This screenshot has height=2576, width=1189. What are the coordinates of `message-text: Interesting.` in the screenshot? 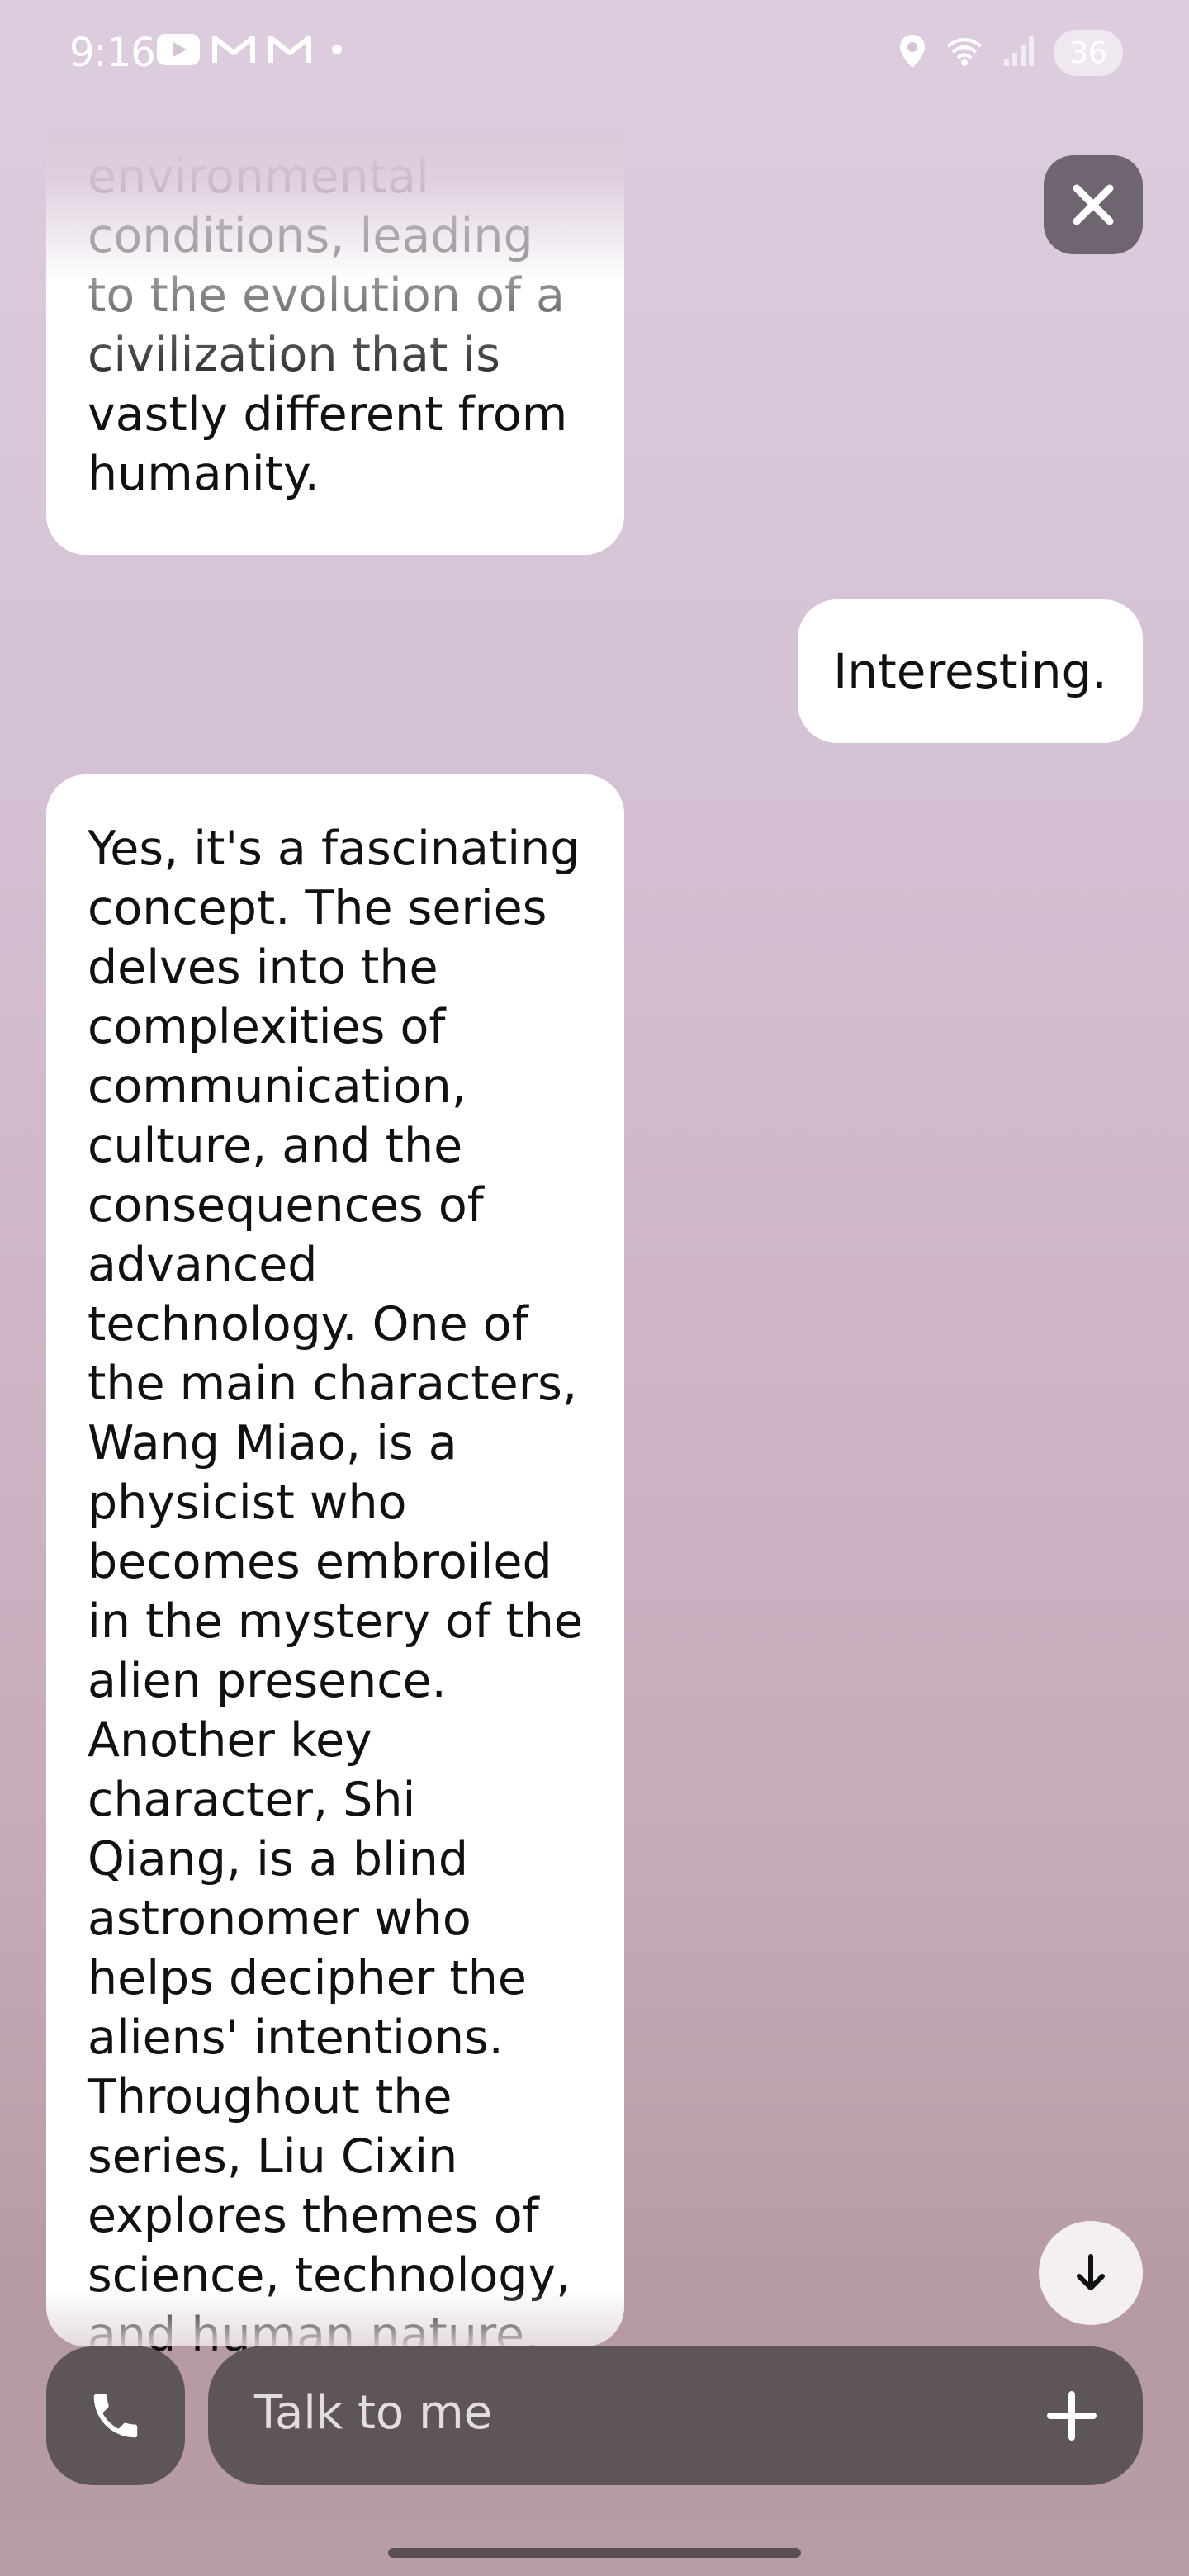 It's located at (970, 671).